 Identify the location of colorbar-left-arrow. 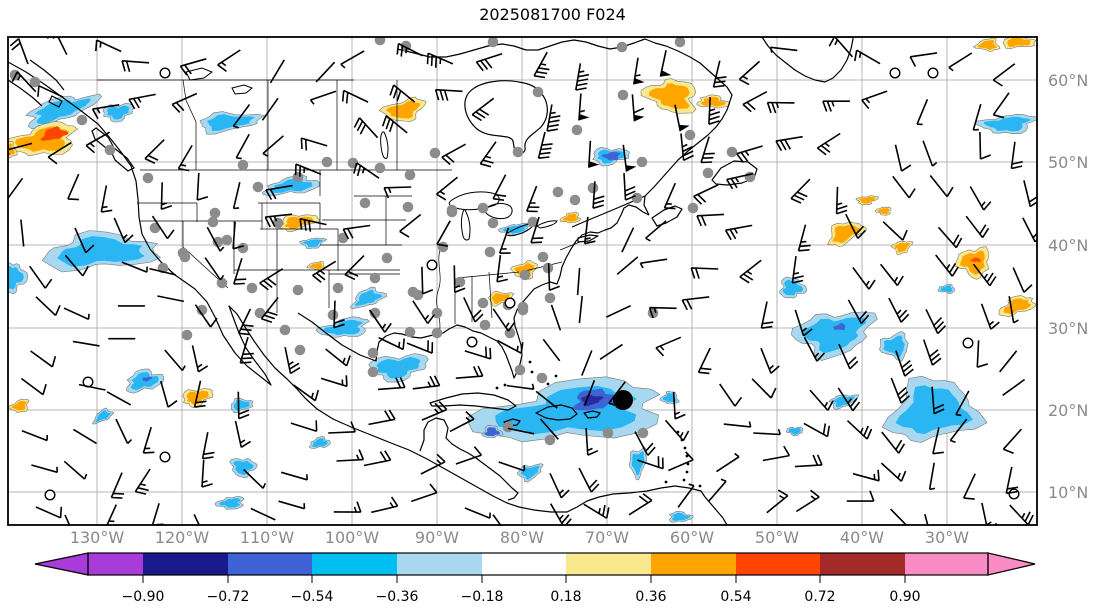
(61, 564).